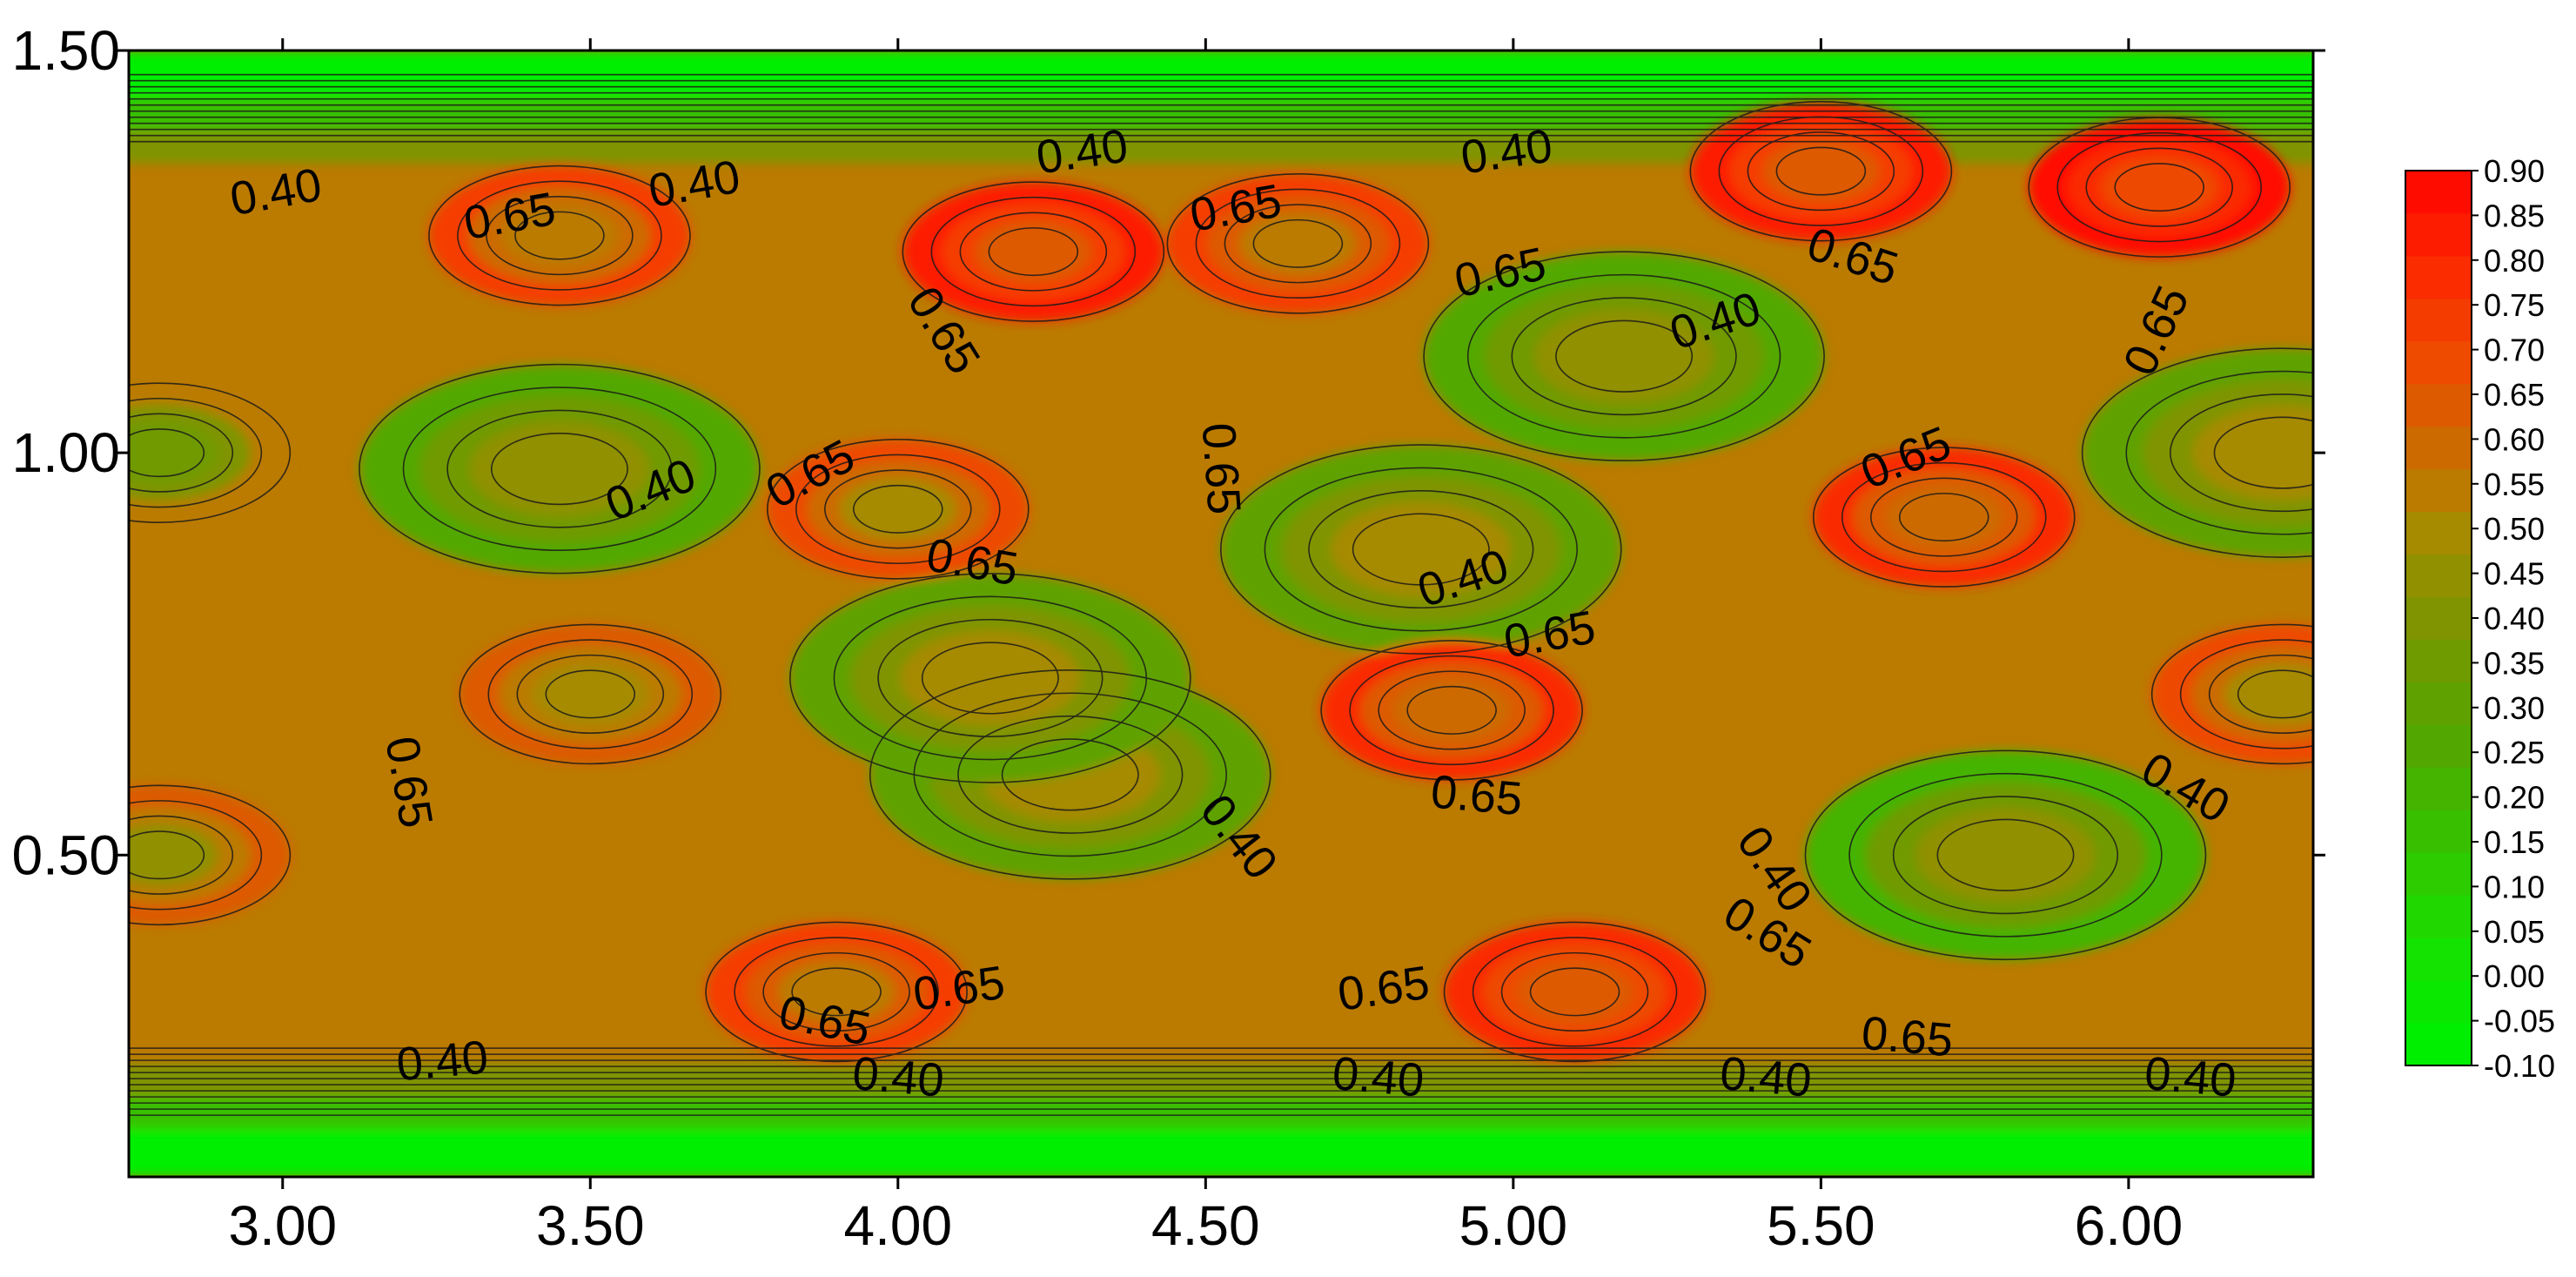 The width and height of the screenshot is (2576, 1277). Describe the element at coordinates (2514, 708) in the screenshot. I see `colorbar-label: 0.30` at that location.